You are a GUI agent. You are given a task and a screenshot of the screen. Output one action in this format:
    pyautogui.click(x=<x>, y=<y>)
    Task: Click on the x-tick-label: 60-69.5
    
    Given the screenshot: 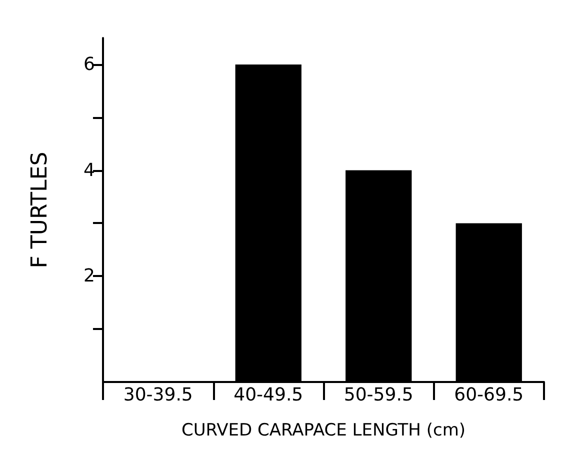 What is the action you would take?
    pyautogui.click(x=489, y=395)
    